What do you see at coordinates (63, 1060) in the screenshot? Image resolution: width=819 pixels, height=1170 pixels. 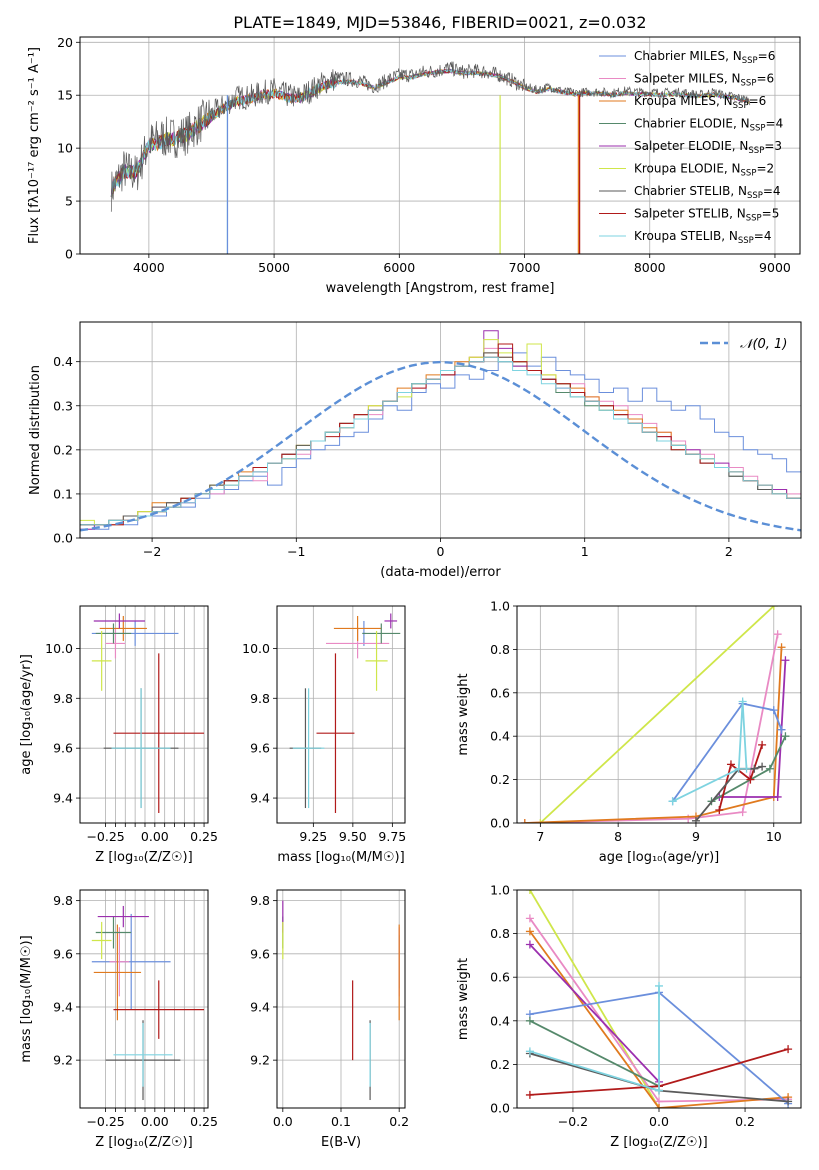 I see `y-tick-label: 9.2` at bounding box center [63, 1060].